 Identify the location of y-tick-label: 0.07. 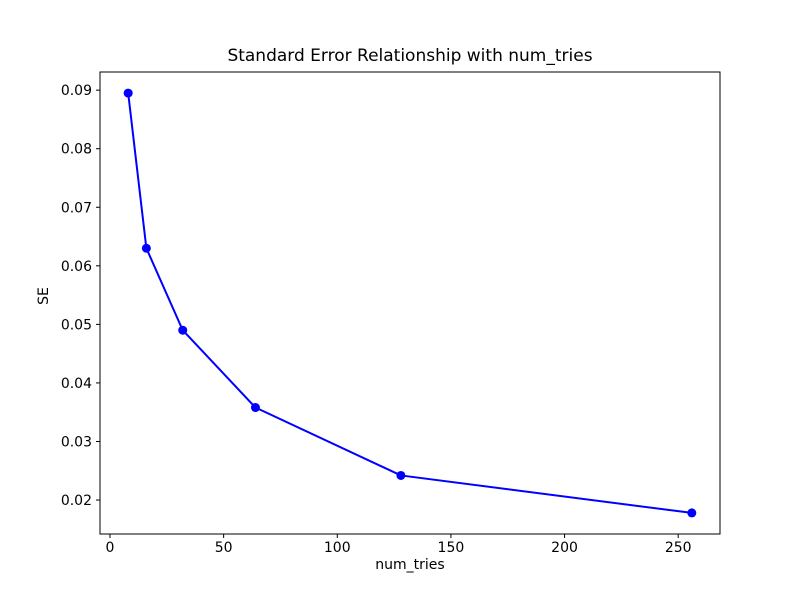
(76, 208).